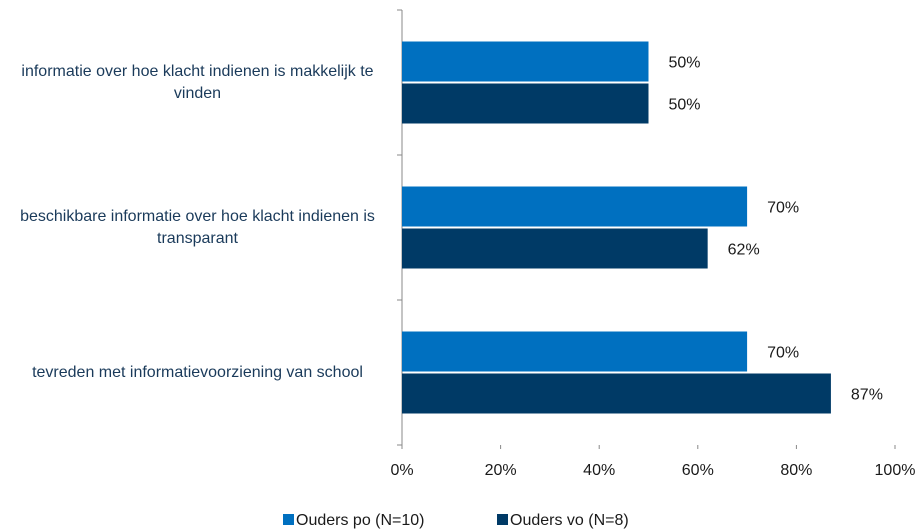  Describe the element at coordinates (569, 520) in the screenshot. I see `legend-label: Ouders vo (N=8)` at that location.